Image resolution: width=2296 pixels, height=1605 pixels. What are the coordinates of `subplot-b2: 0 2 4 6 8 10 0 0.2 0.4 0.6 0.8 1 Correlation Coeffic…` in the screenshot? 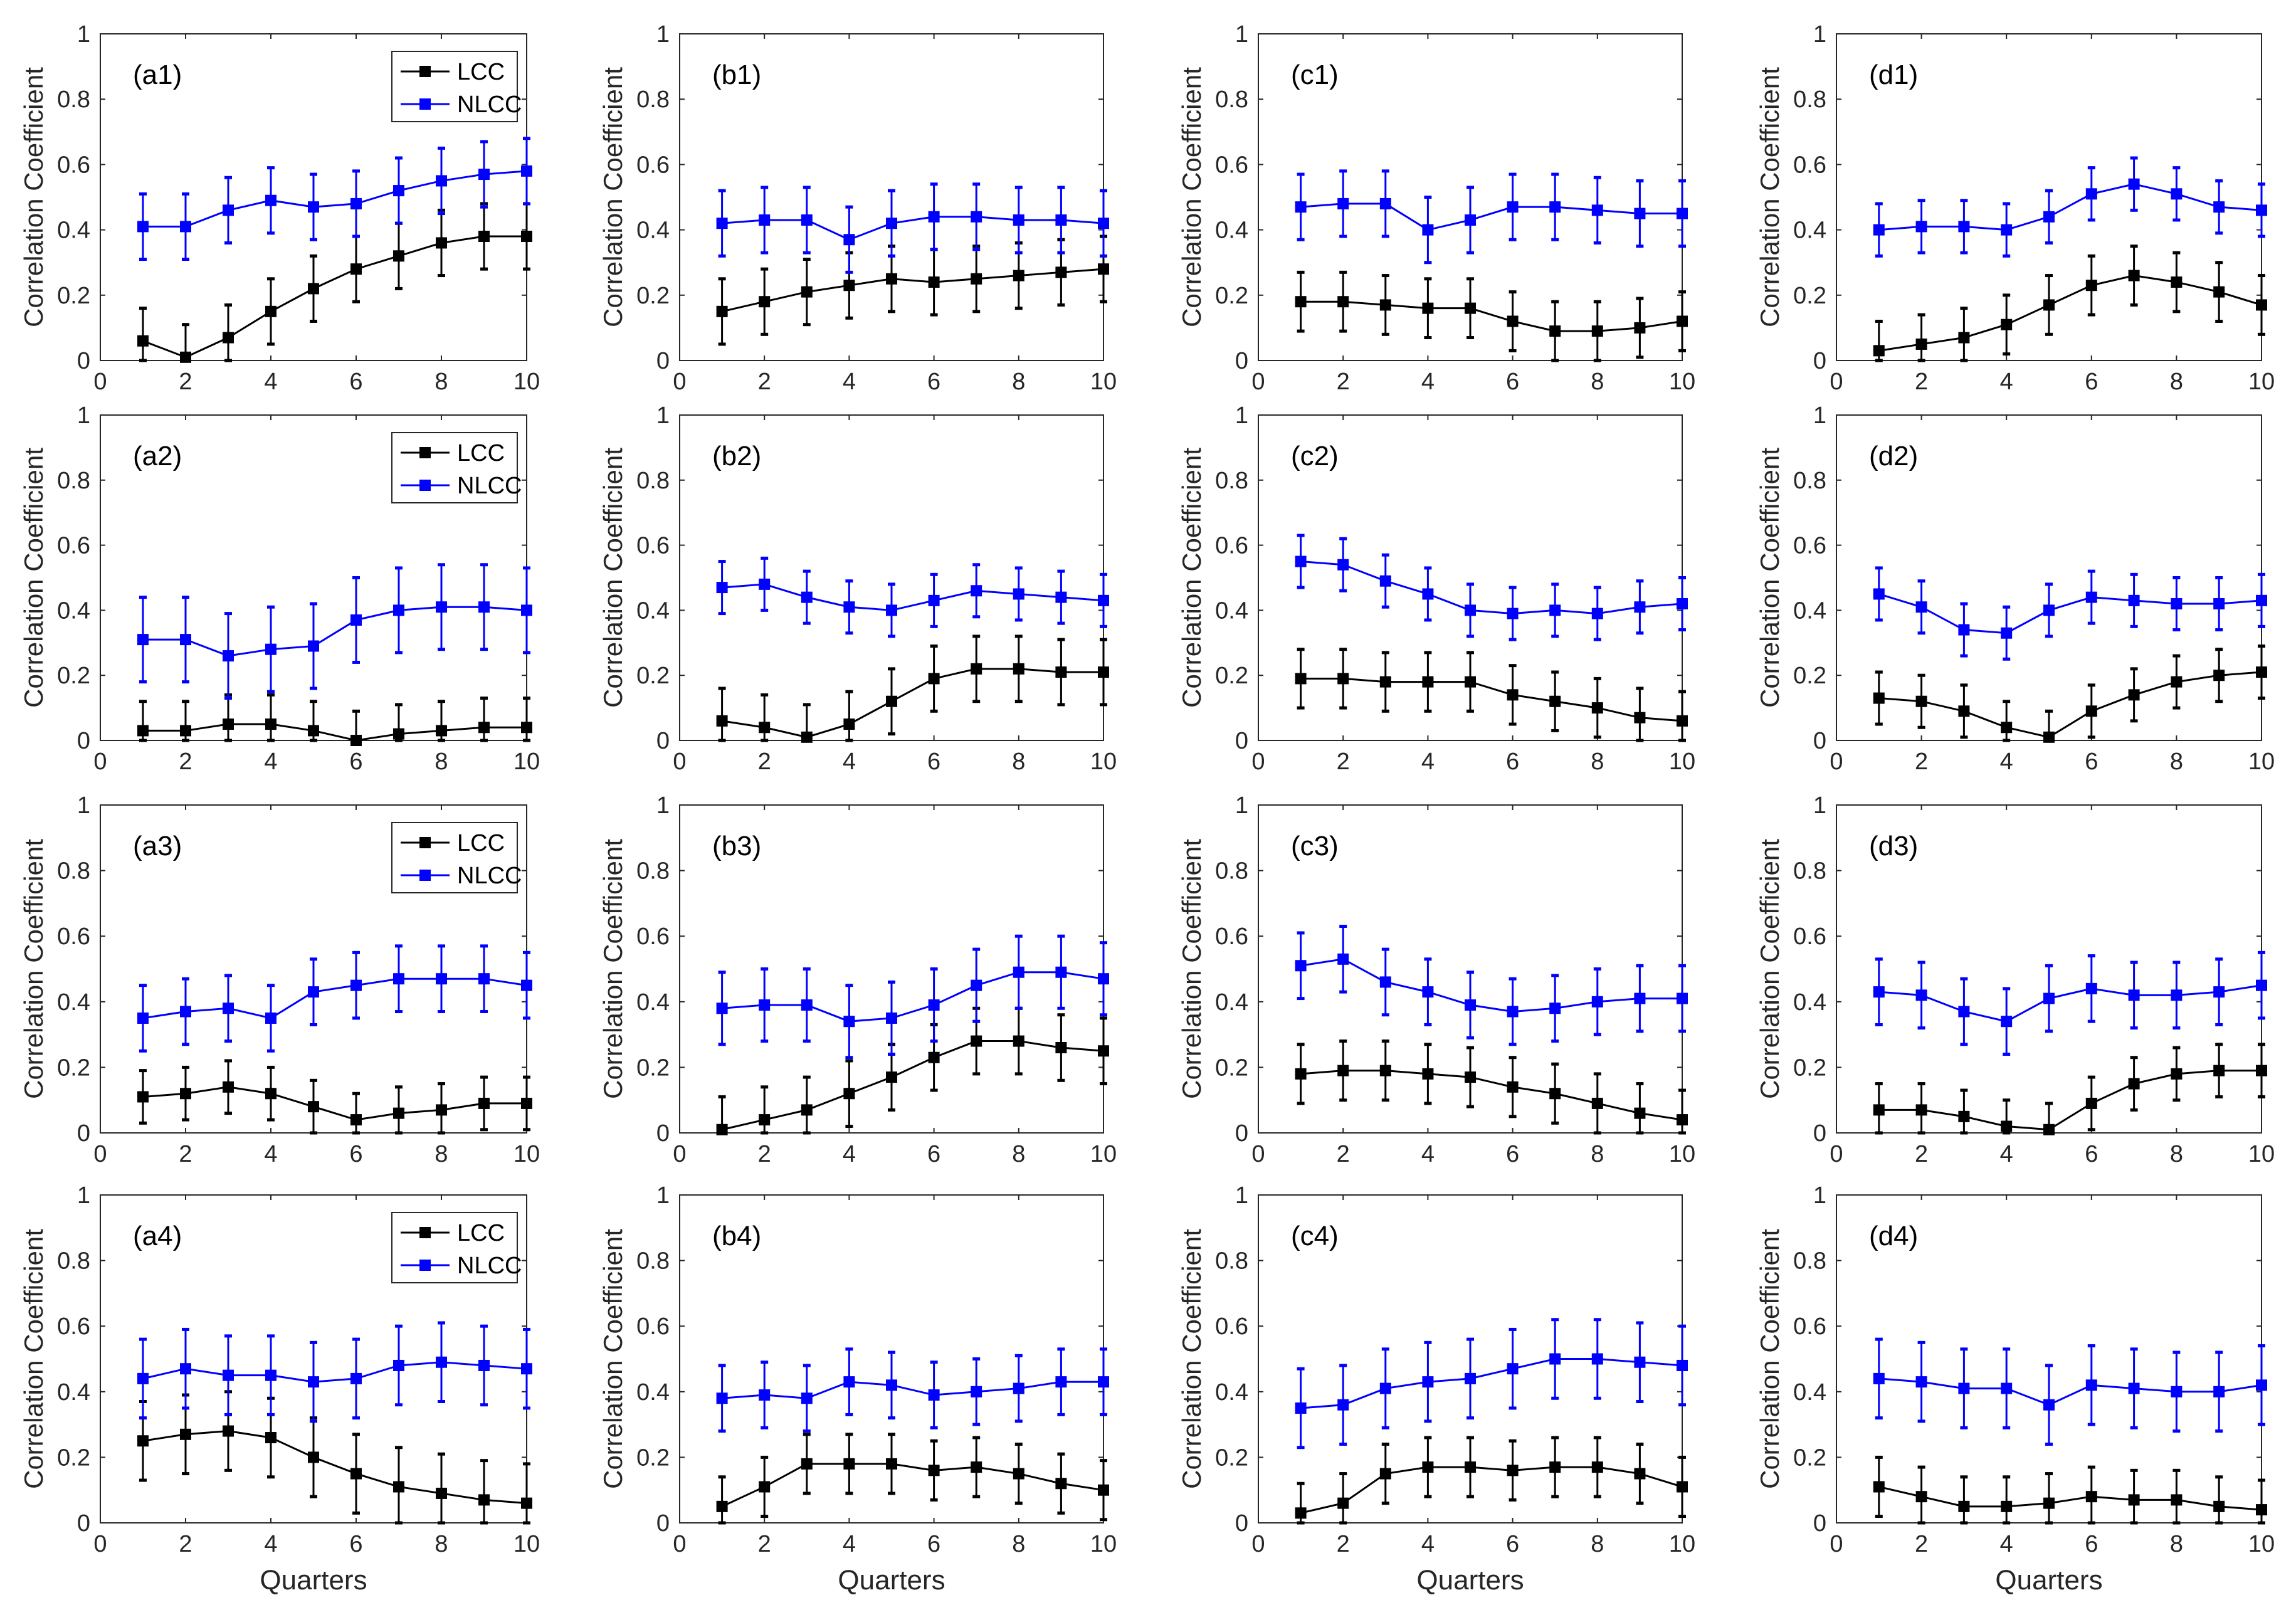 It's located at (857, 589).